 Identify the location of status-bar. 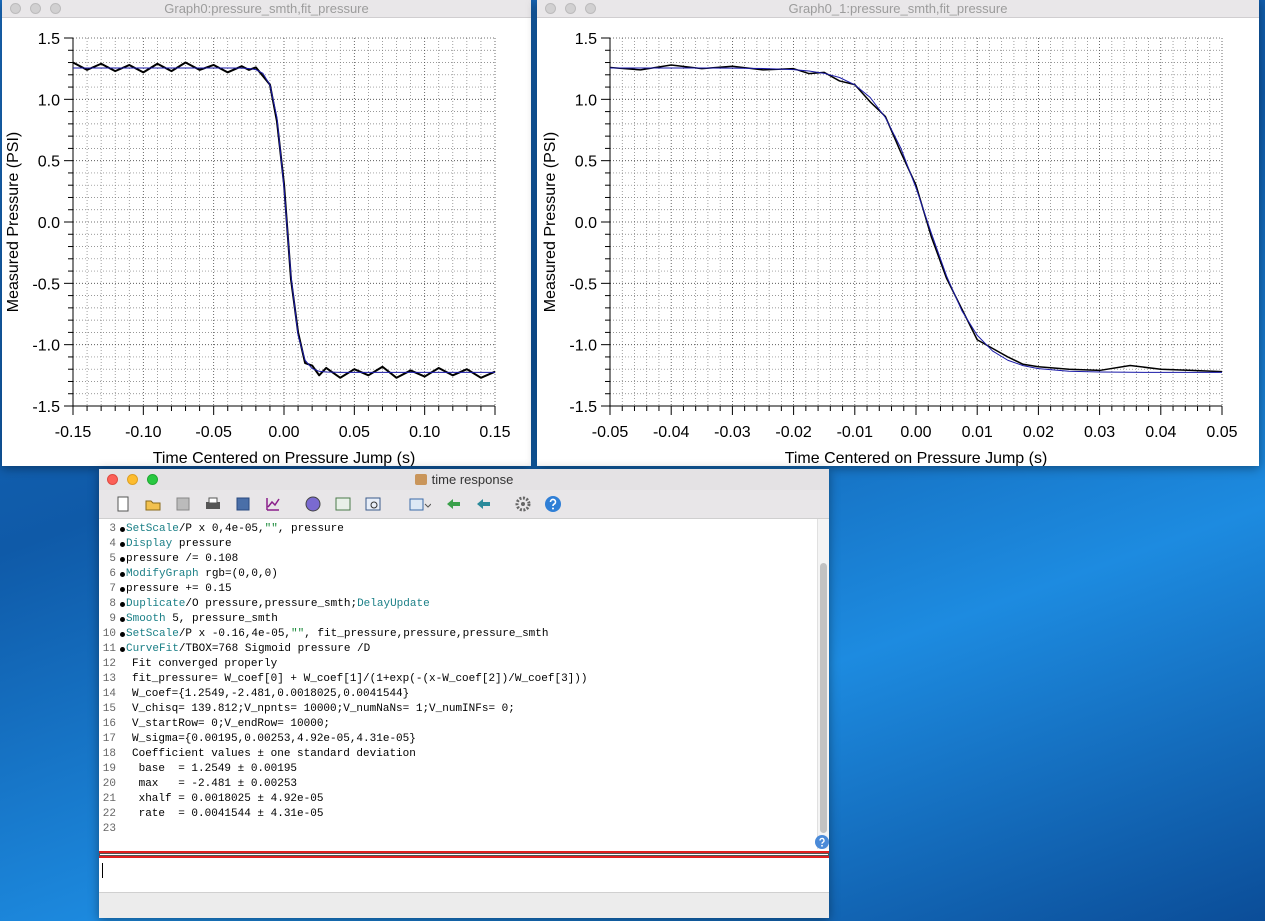
(464, 905).